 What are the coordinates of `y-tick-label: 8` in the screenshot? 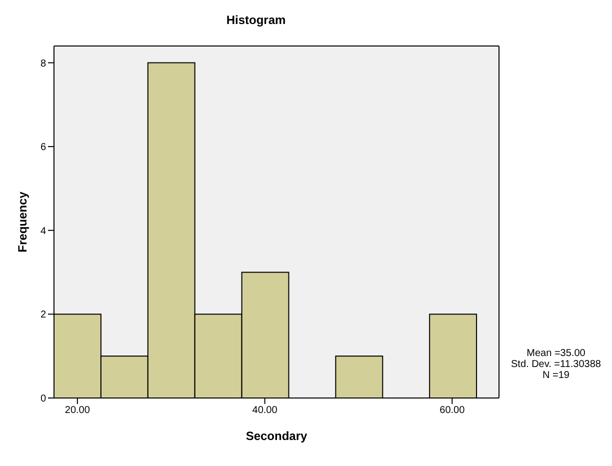 It's located at (43, 64).